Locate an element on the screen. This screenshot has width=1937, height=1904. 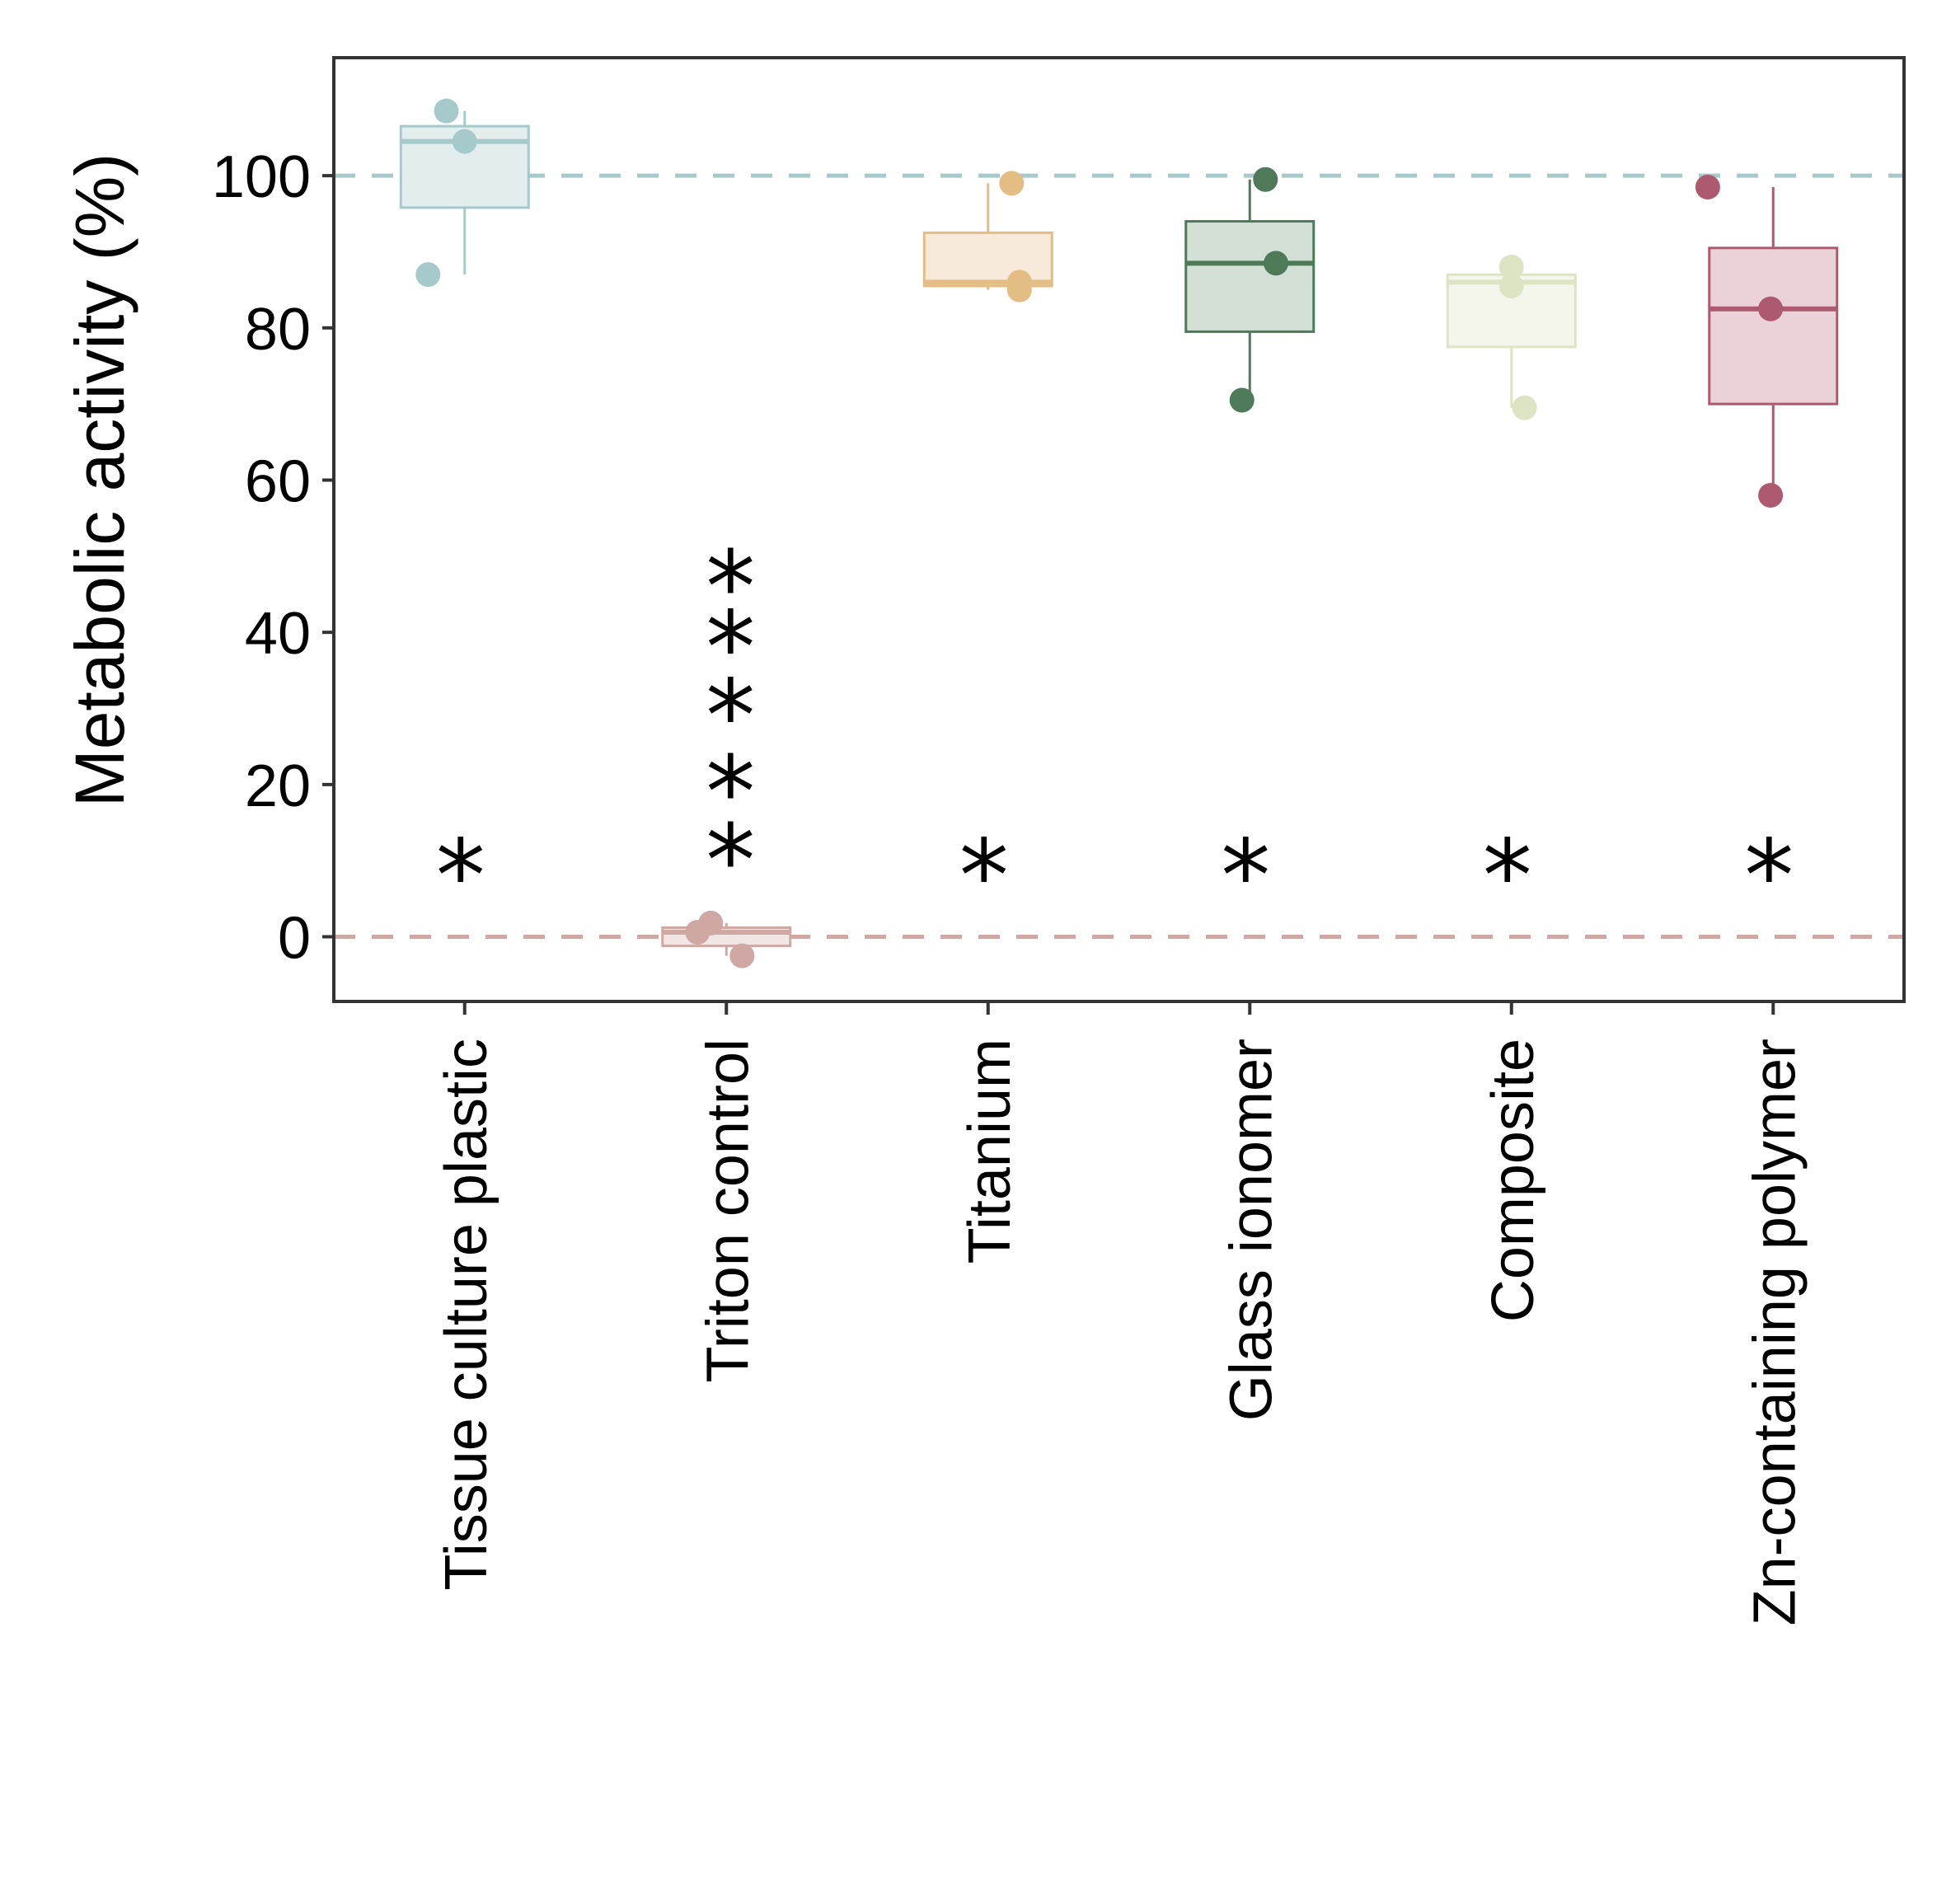
x-category-label: Zn-containing polymer is located at coordinates (1775, 1332).